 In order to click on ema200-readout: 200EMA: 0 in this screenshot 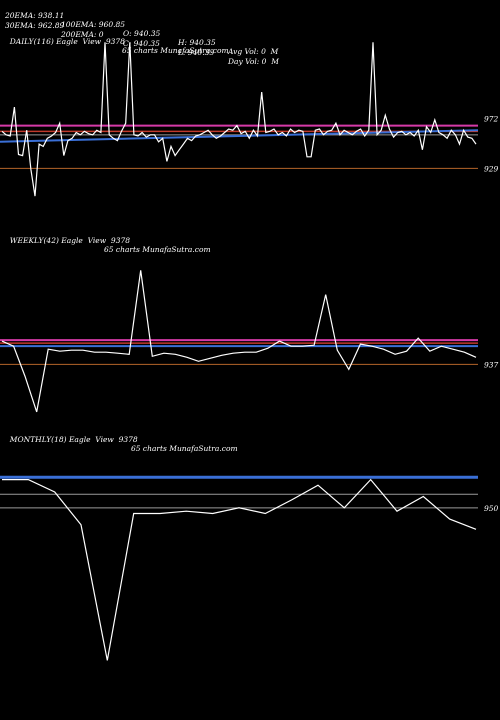, I will do `click(82, 34)`.